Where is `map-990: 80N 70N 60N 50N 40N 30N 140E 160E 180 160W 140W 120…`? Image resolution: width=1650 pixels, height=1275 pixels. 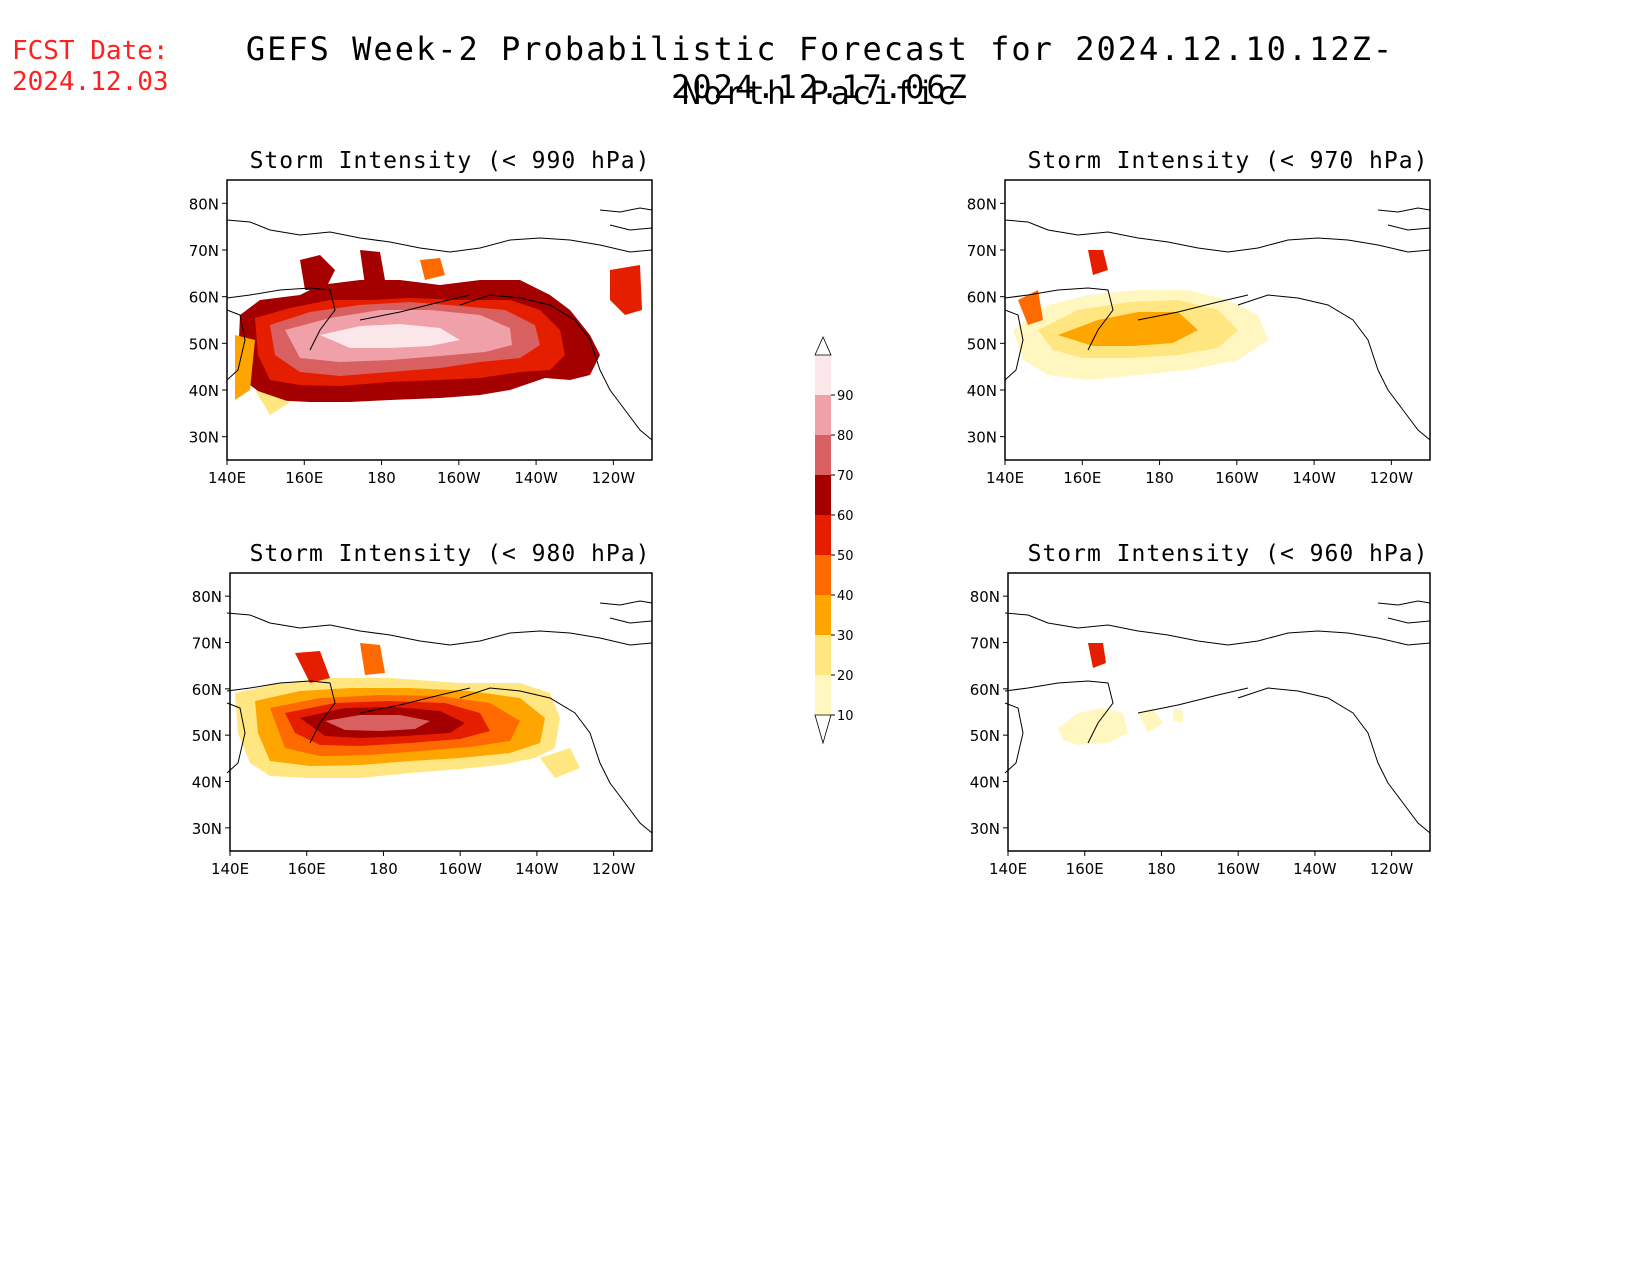 map-990: 80N 70N 60N 50N 40N 30N 140E 160E 180 160W 140W 120… is located at coordinates (421, 333).